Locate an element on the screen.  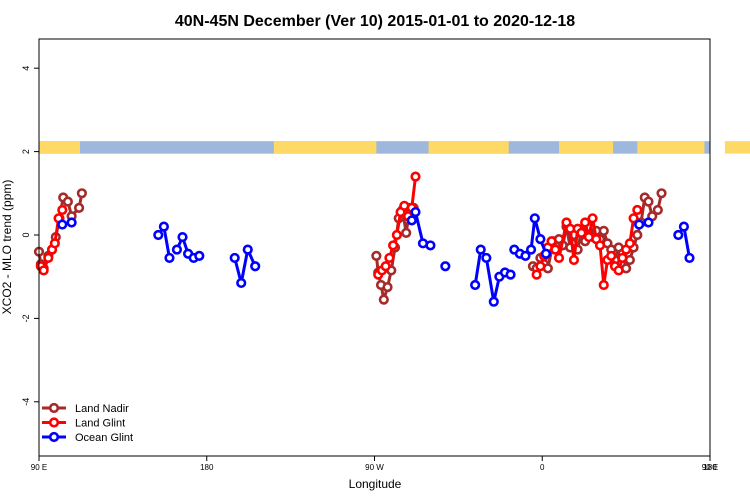
x-tick-label-4: 90 E is located at coordinates (710, 467).